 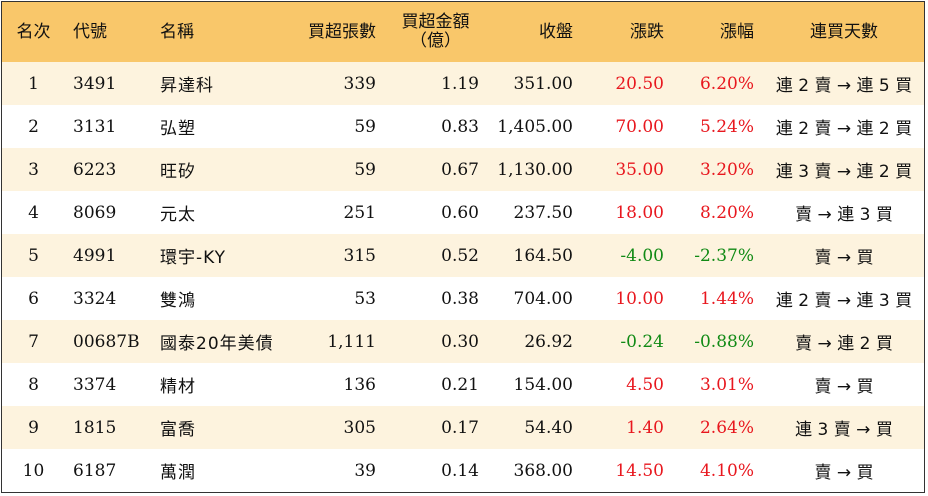 What do you see at coordinates (178, 430) in the screenshot?
I see `stock-name-cell: 富喬` at bounding box center [178, 430].